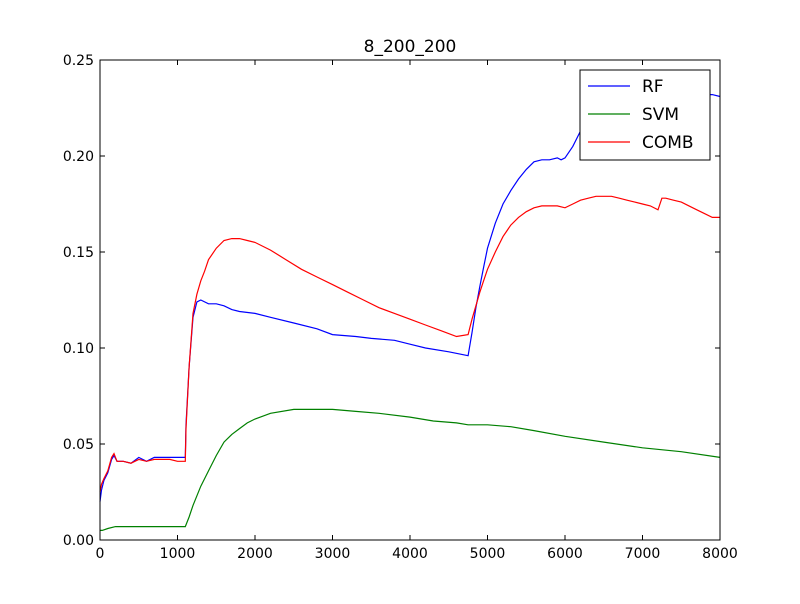  I want to click on legend-label-comb: COMB, so click(668, 143).